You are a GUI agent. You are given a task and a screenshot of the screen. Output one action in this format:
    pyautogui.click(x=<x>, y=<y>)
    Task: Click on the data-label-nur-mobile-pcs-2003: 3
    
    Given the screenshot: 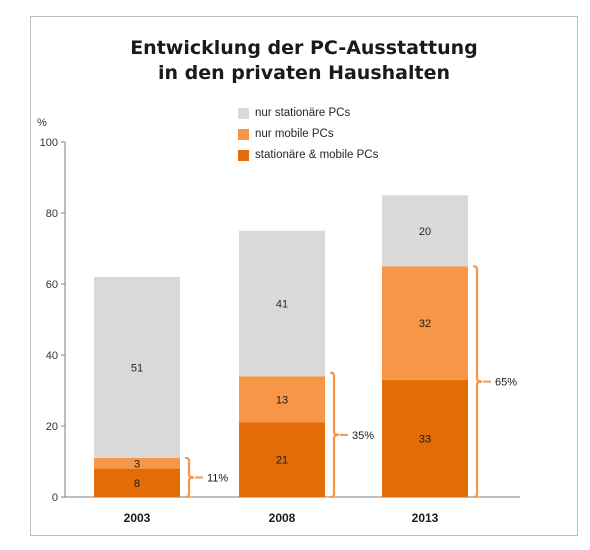 What is the action you would take?
    pyautogui.click(x=137, y=464)
    